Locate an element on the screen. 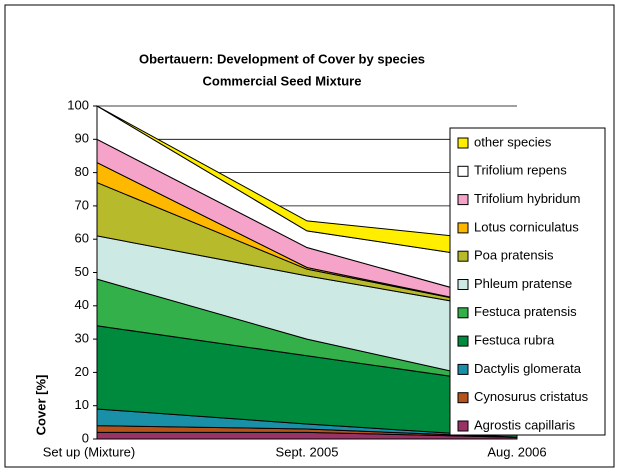 This screenshot has width=620, height=473. y-tick-label: 50 is located at coordinates (82, 271).